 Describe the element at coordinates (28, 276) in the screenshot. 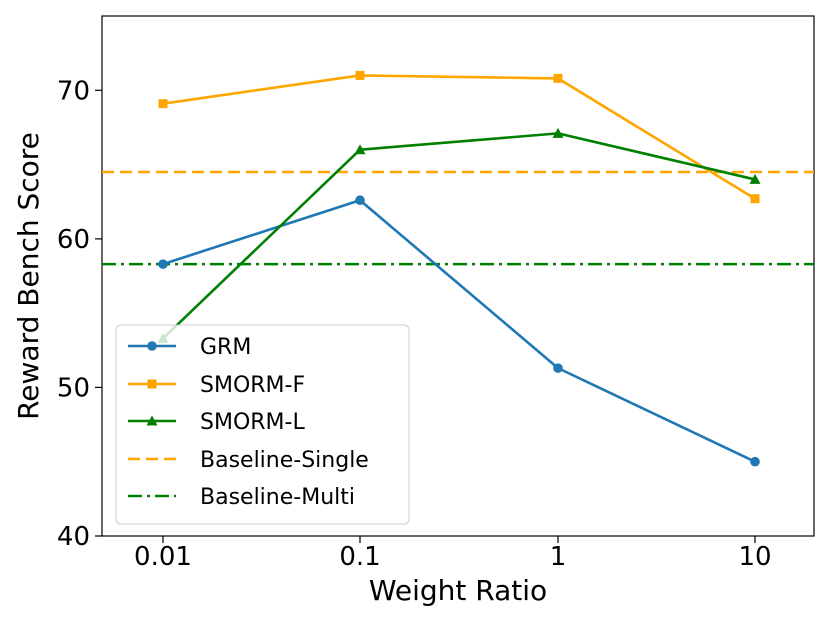

I see `y-axis-label: Reward Bench Score` at that location.